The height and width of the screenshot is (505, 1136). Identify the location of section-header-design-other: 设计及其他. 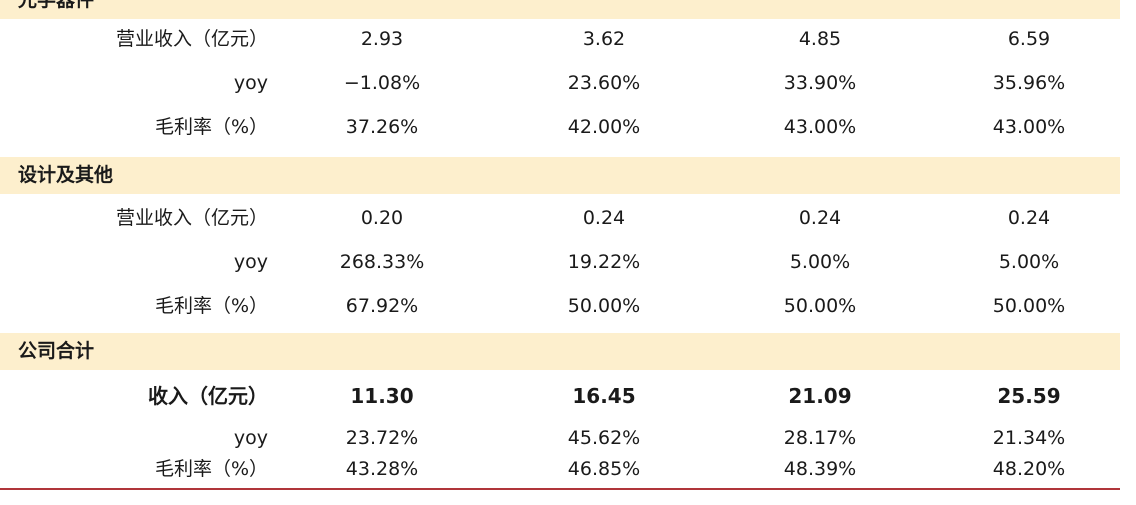
(560, 175).